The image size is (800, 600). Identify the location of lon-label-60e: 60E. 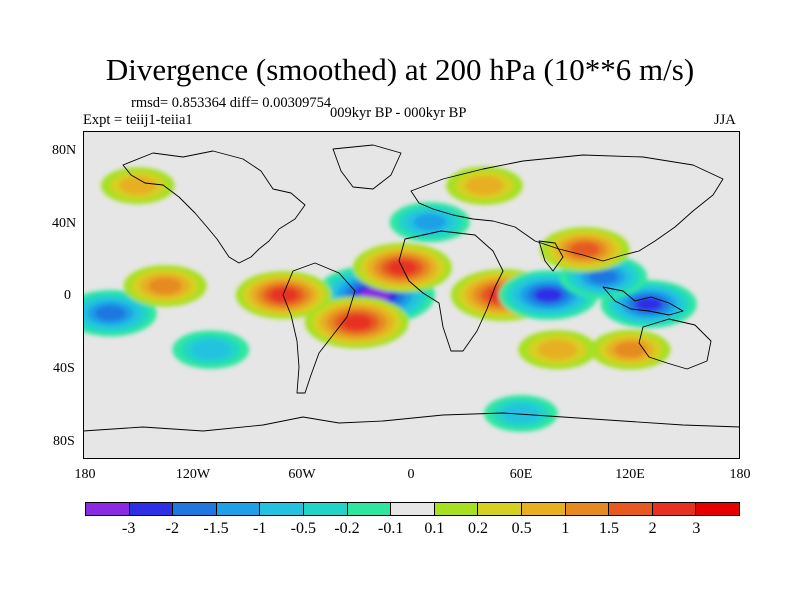
(521, 474).